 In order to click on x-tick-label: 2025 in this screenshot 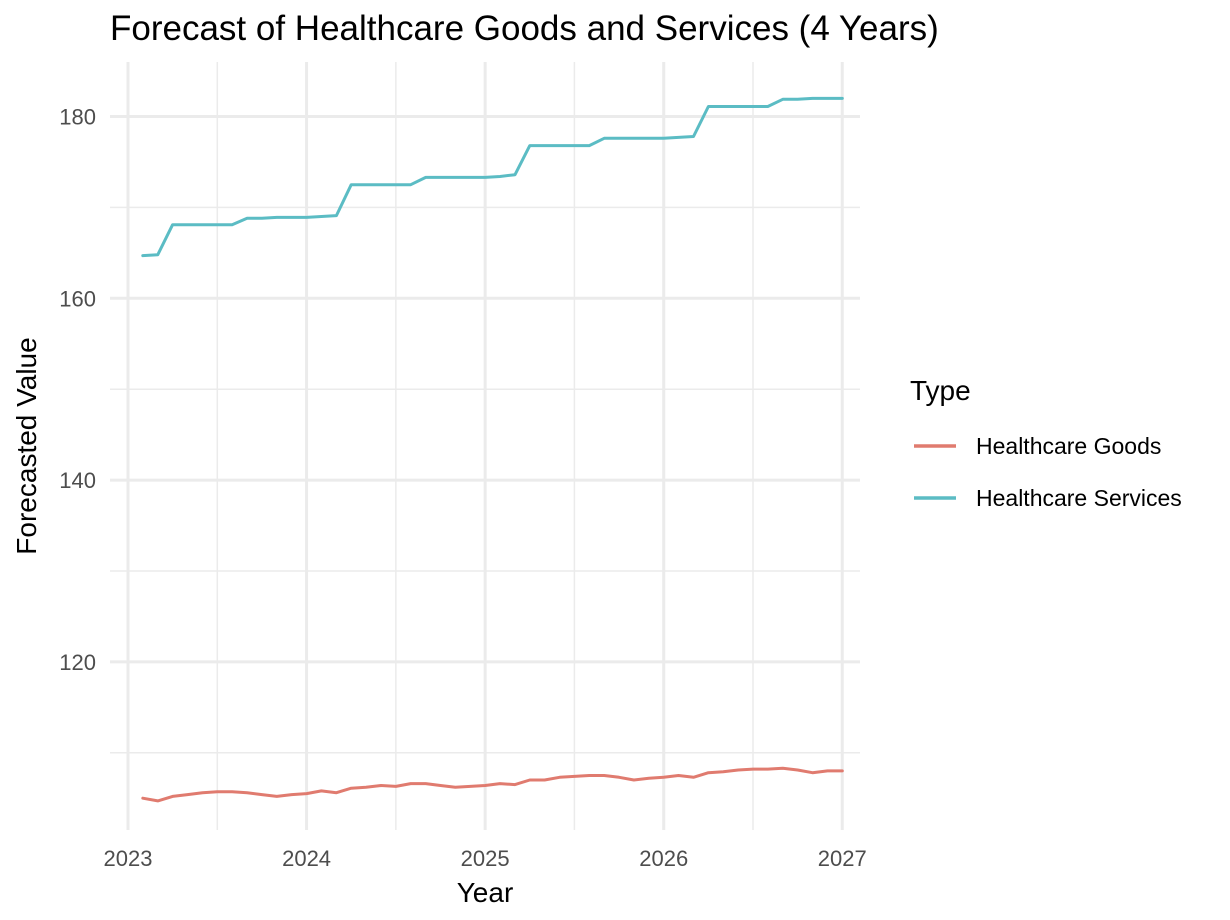, I will do `click(485, 858)`.